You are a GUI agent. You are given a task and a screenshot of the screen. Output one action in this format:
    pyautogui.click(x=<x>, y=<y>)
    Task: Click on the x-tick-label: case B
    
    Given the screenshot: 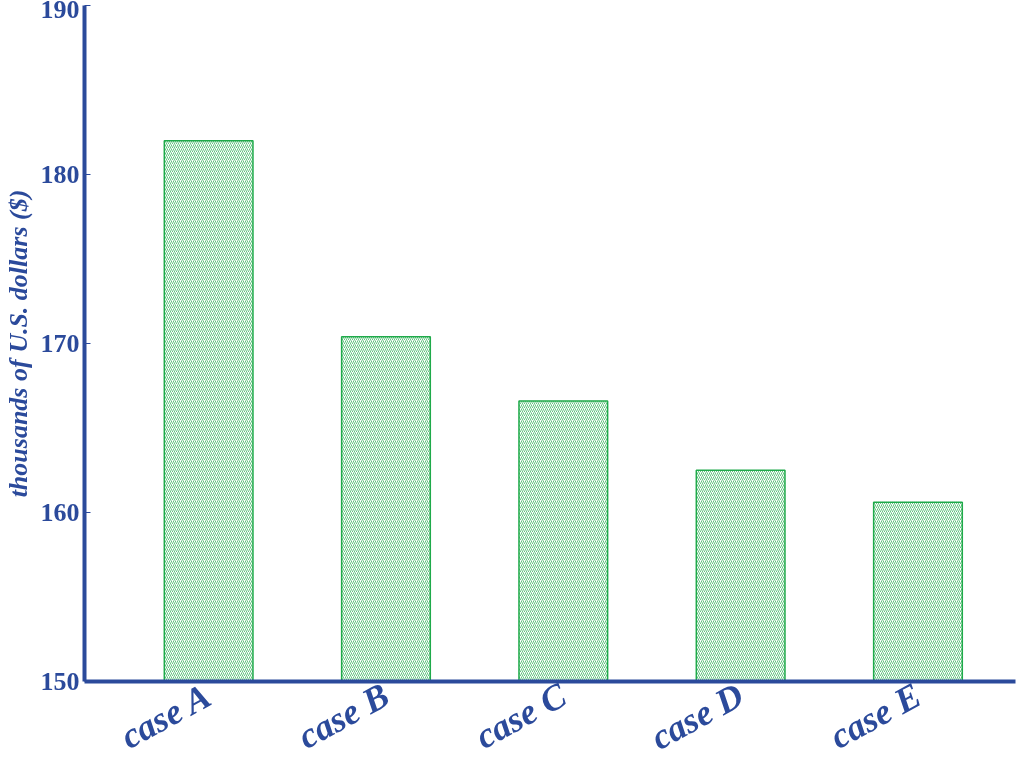 What is the action you would take?
    pyautogui.click(x=343, y=715)
    